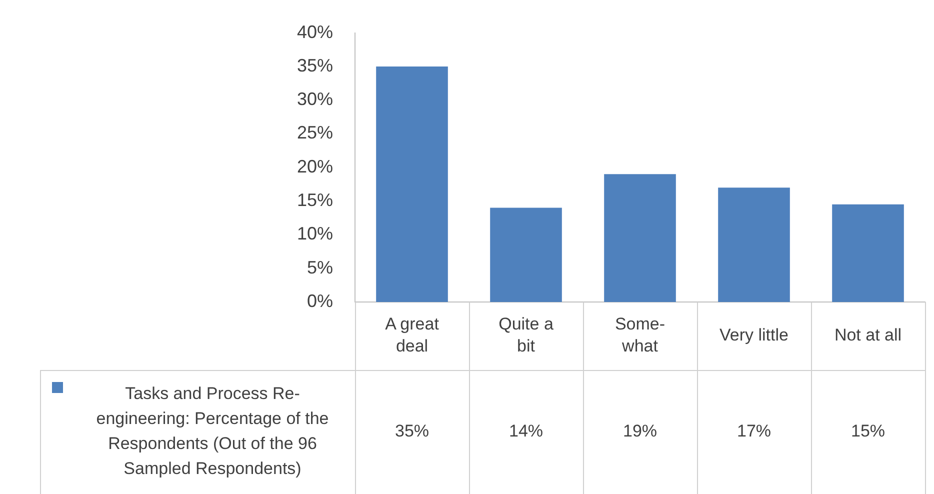  Describe the element at coordinates (314, 234) in the screenshot. I see `y-tick-label: 10%` at that location.